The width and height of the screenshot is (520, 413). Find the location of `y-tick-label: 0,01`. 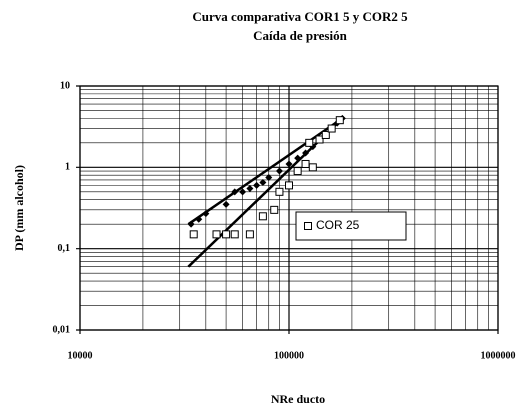

y-tick-label: 0,01 is located at coordinates (62, 329).